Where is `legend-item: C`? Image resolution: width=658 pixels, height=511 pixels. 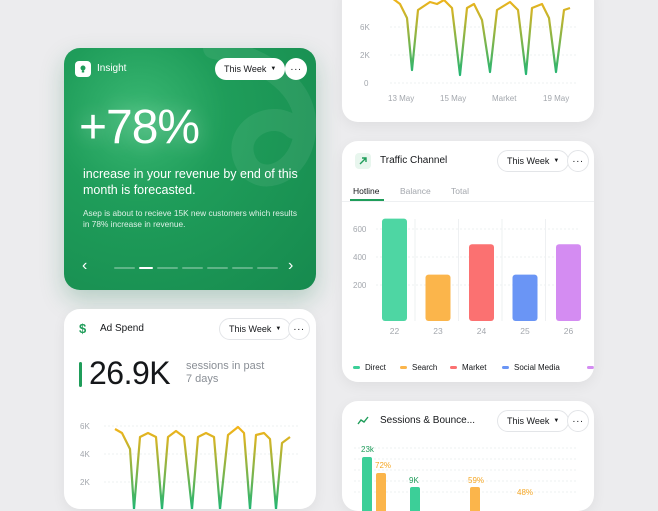 legend-item: C is located at coordinates (590, 367).